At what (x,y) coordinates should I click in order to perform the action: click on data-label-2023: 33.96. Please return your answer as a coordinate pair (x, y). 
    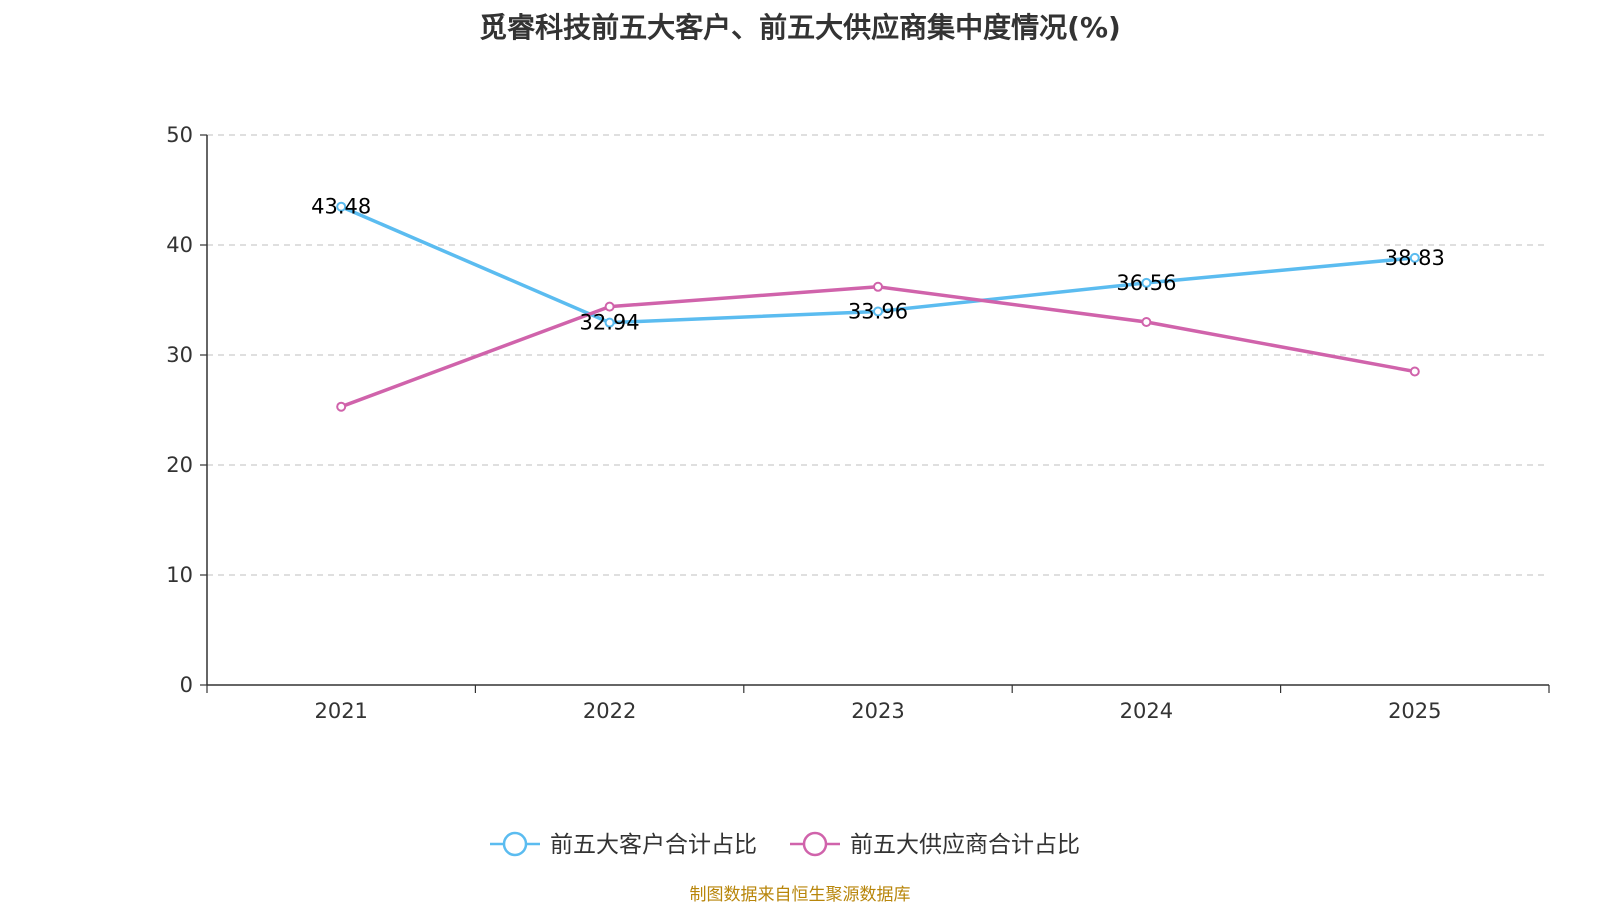
    Looking at the image, I should click on (878, 311).